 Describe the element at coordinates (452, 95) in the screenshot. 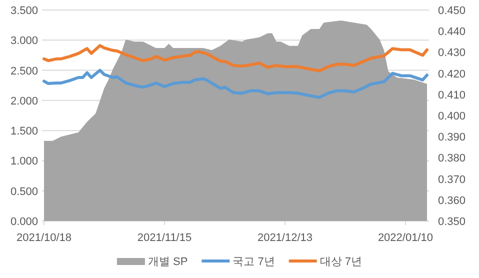

I see `y2-tick-label: 0.410` at that location.